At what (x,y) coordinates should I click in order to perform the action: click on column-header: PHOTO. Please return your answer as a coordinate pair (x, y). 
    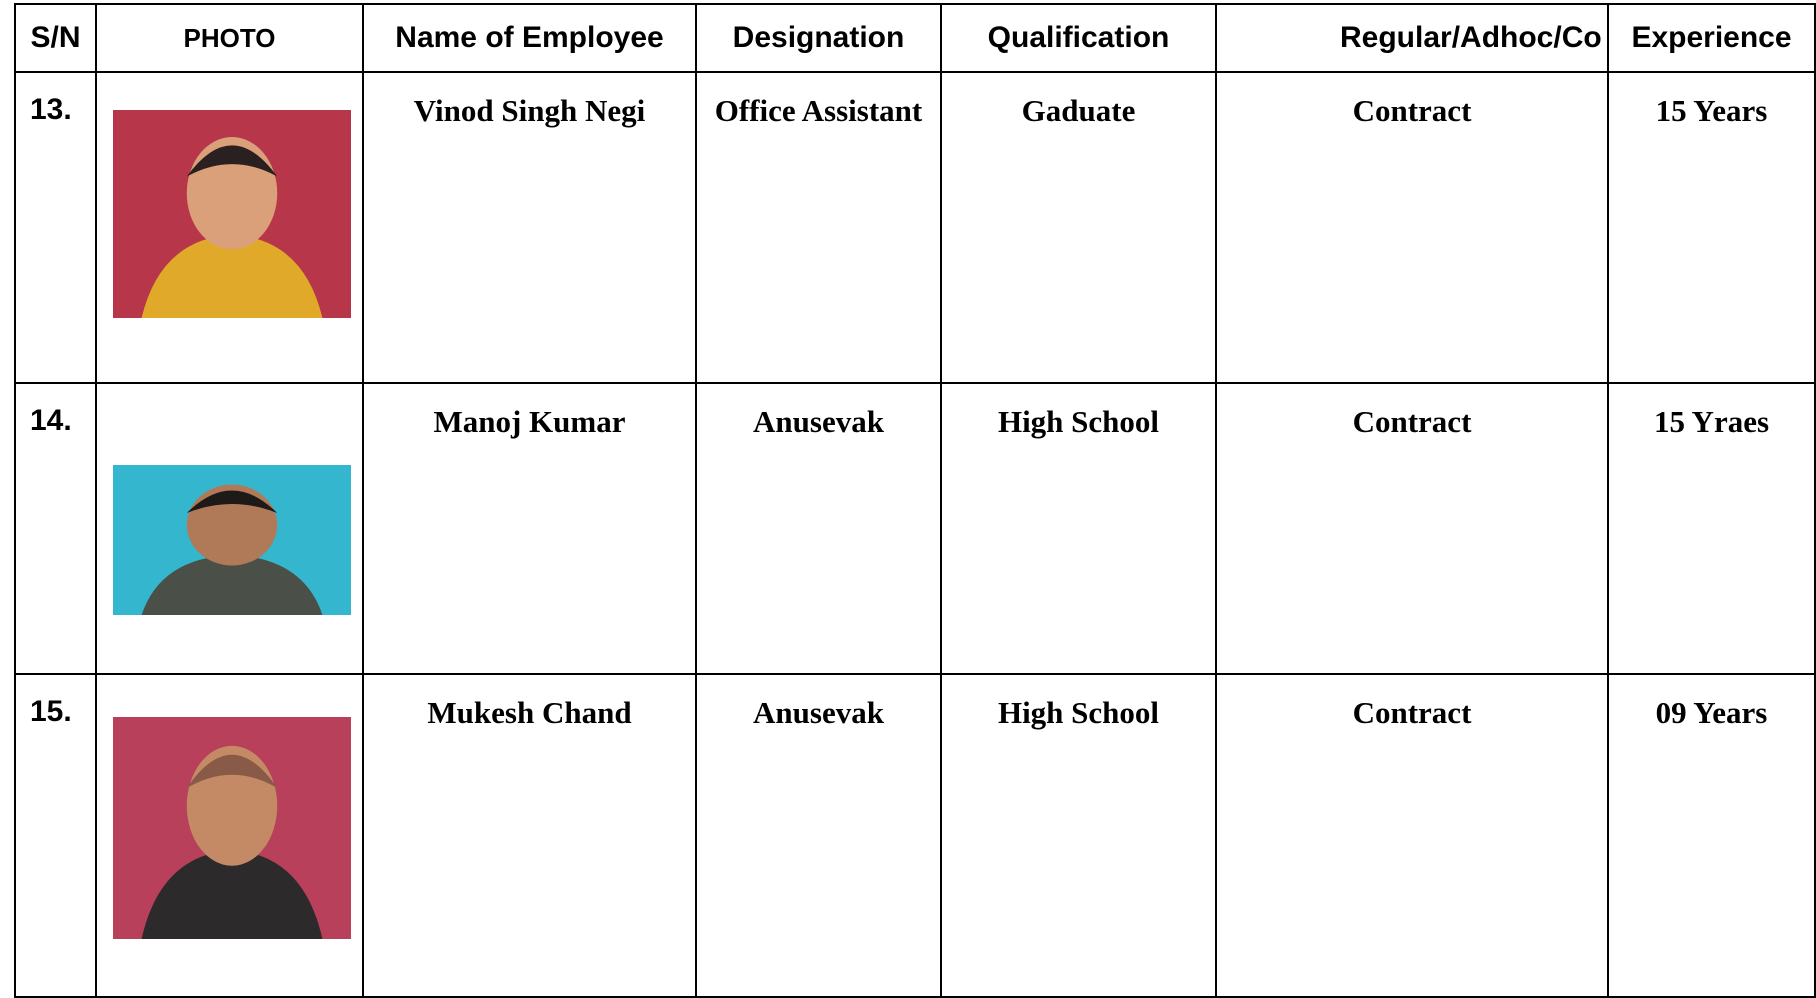
    Looking at the image, I should click on (229, 38).